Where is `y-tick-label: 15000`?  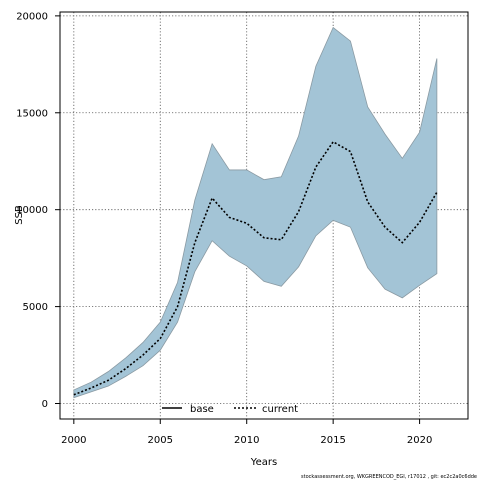
y-tick-label: 15000 is located at coordinates (32, 113).